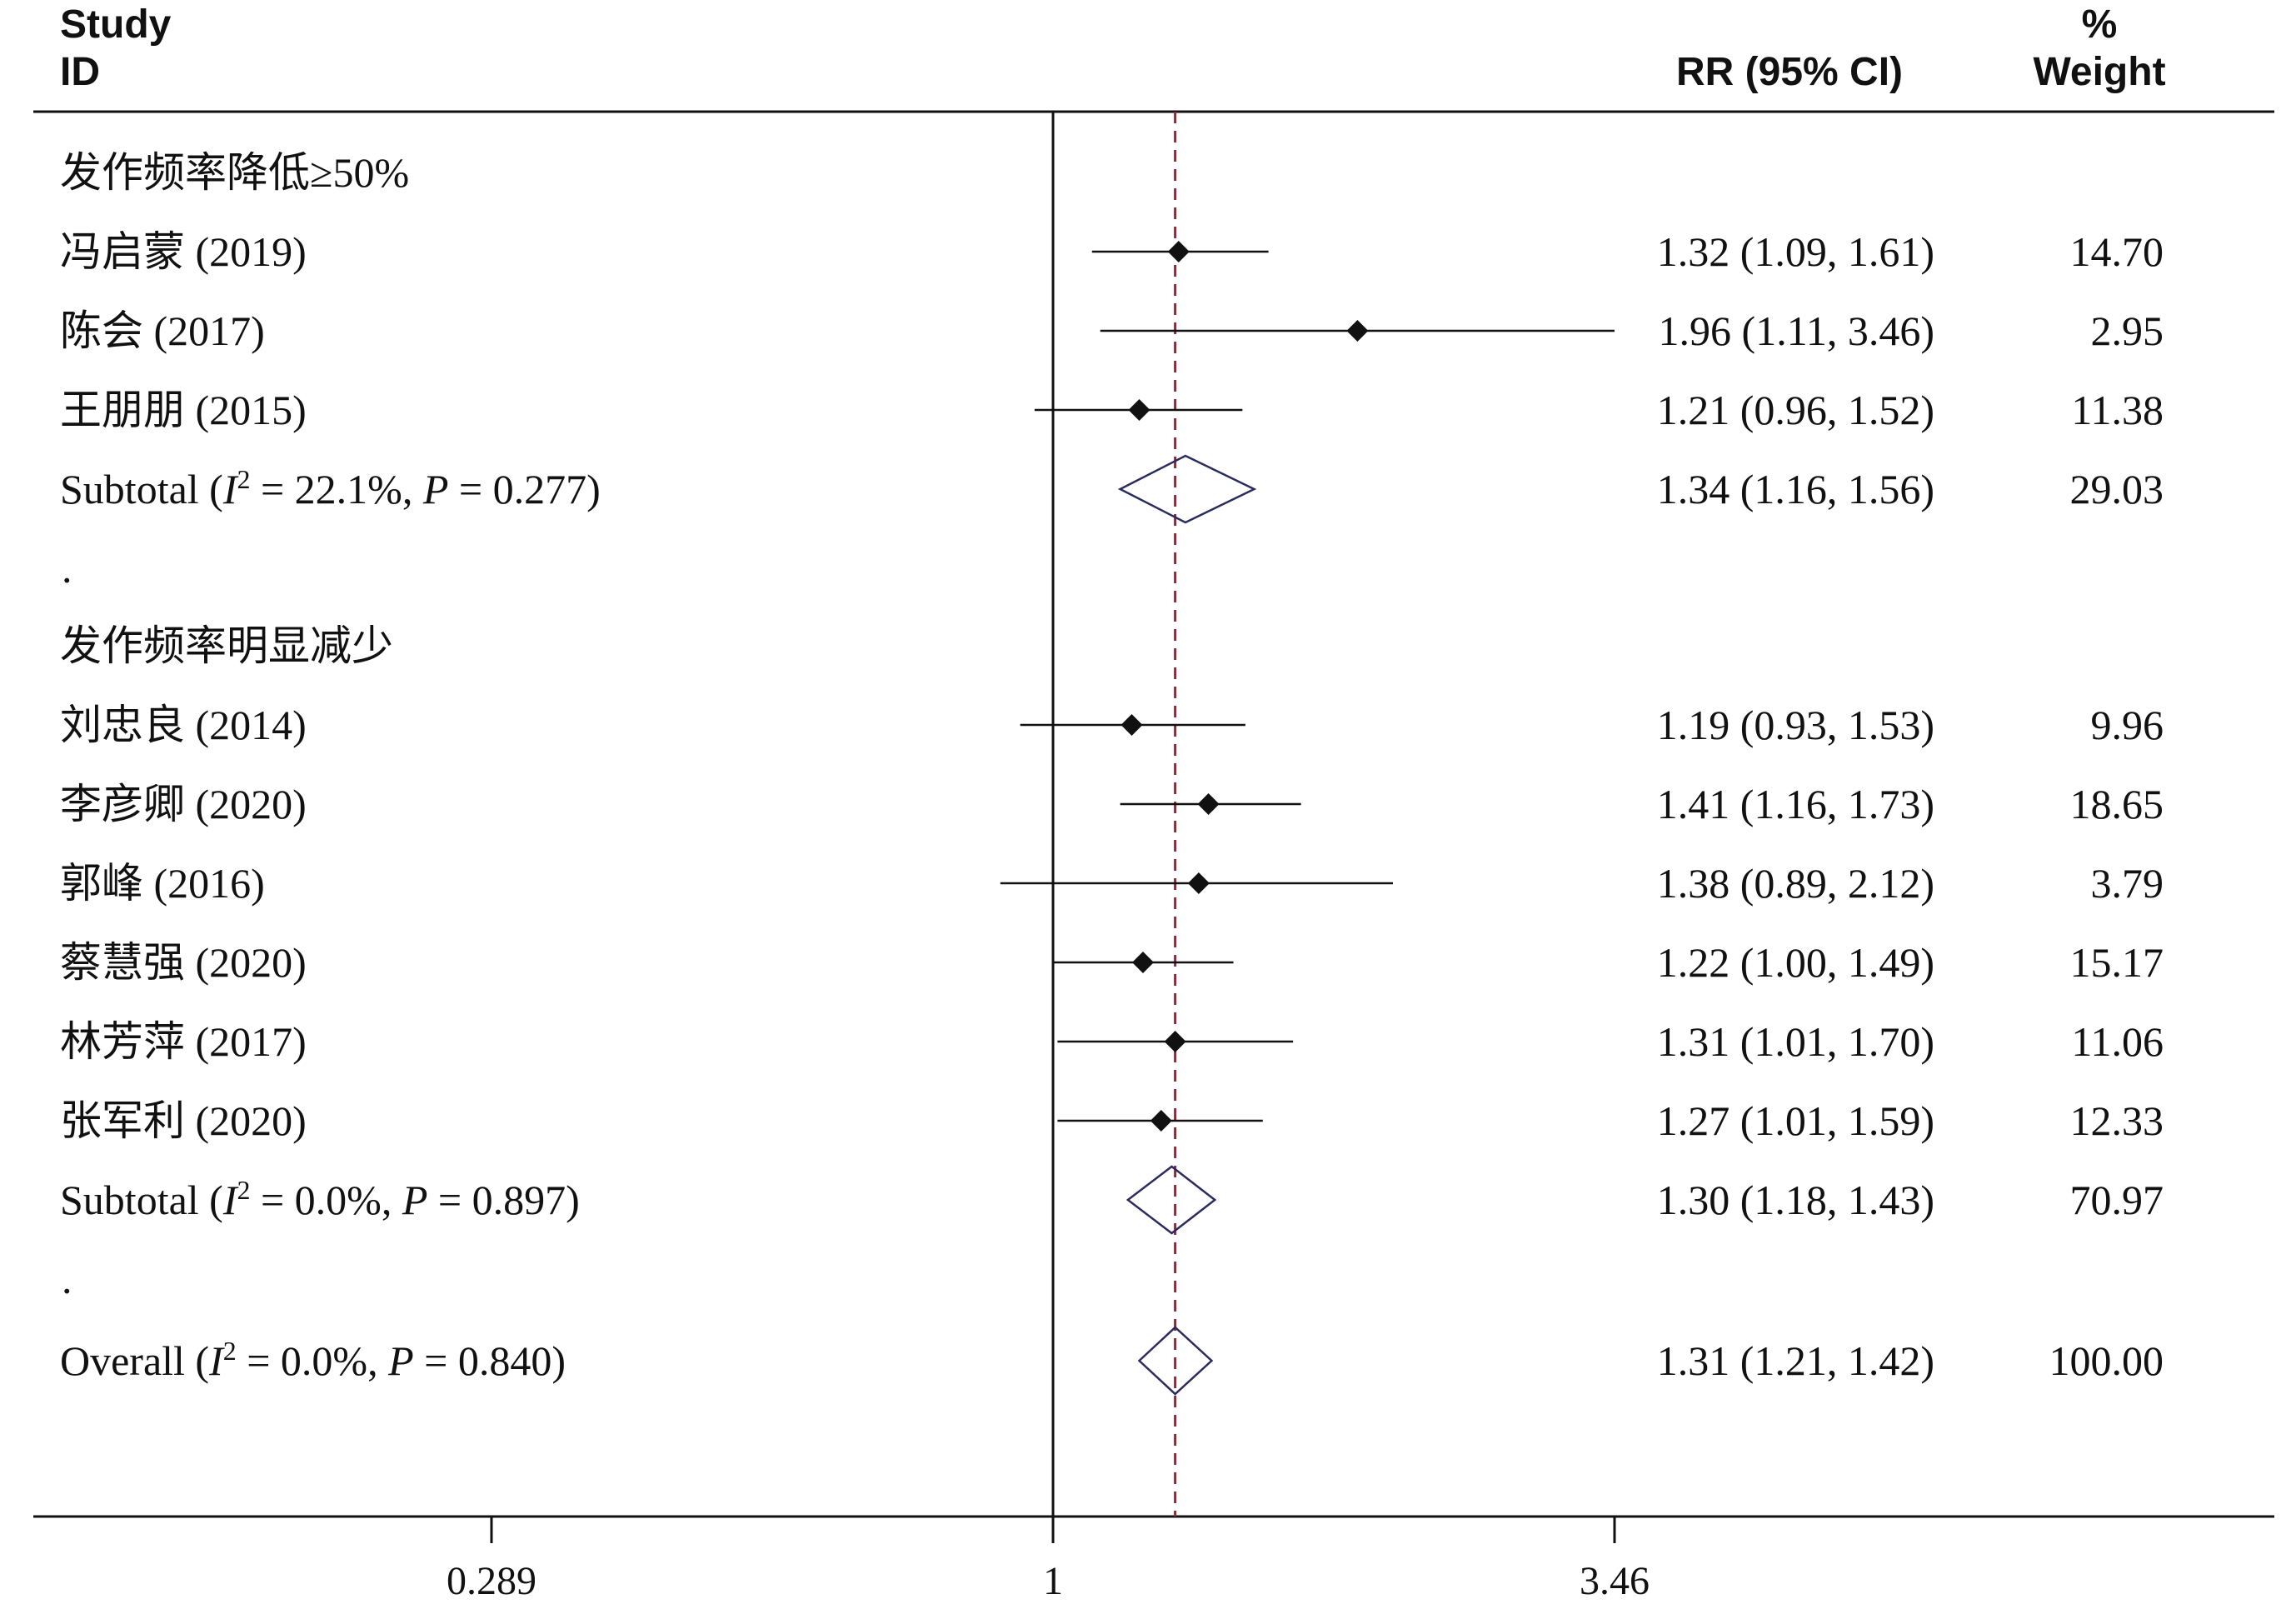 This screenshot has height=1604, width=2296. What do you see at coordinates (1795, 725) in the screenshot?
I see `study-ci-text: 1.19 (0.93, 1.53)` at bounding box center [1795, 725].